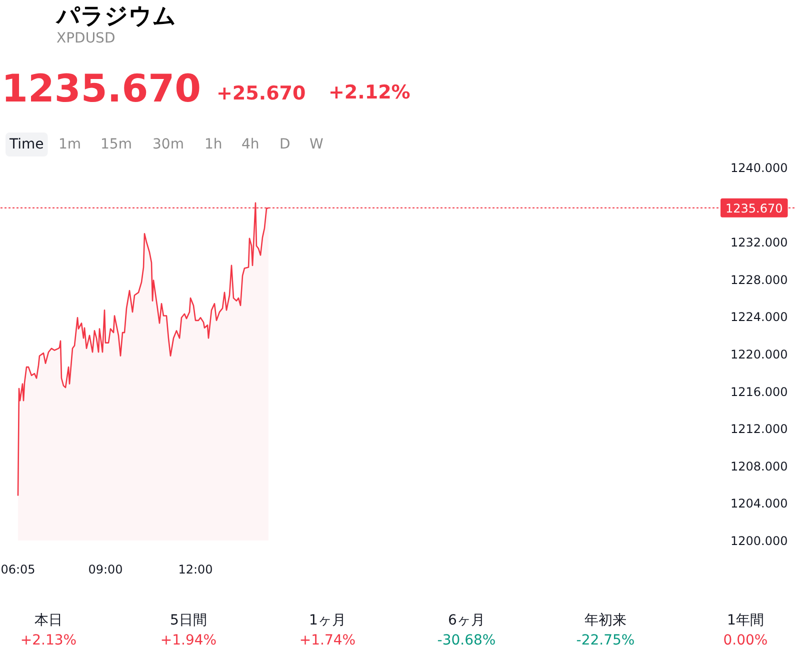  What do you see at coordinates (18, 569) in the screenshot?
I see `x-tick-label: 06:05` at bounding box center [18, 569].